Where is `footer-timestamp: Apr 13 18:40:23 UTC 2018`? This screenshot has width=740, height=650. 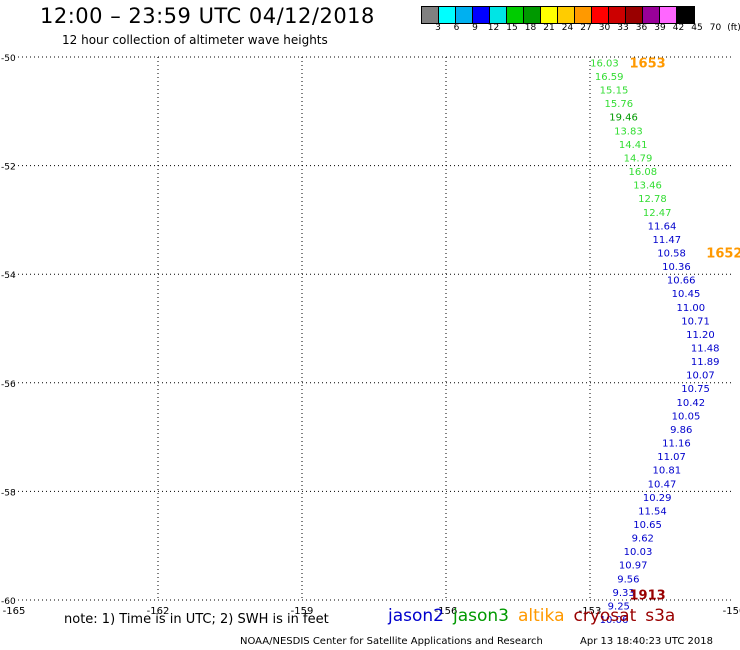 footer-timestamp: Apr 13 18:40:23 UTC 2018 is located at coordinates (646, 641).